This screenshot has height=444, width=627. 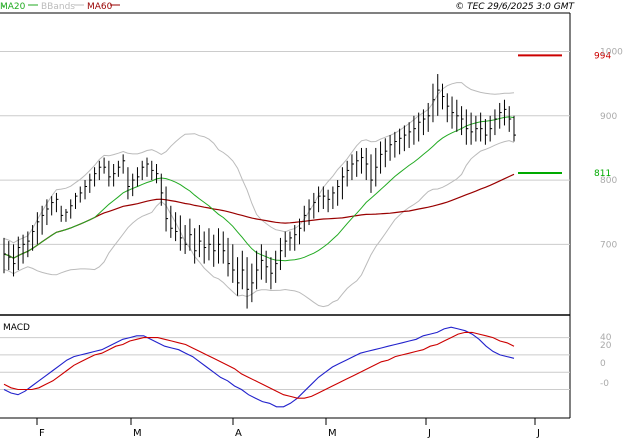 I want to click on support-level-label: 811, so click(x=602, y=174).